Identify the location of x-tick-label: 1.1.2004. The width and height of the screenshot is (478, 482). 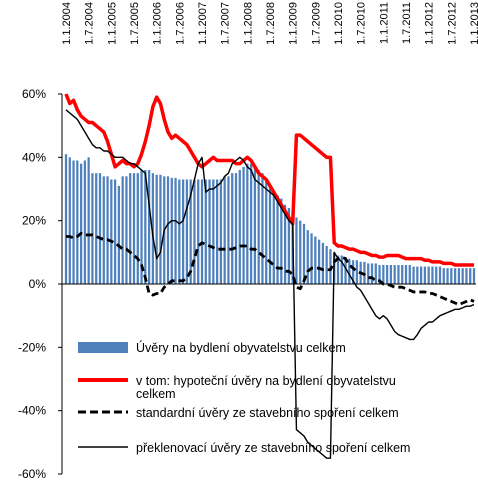
(67, 23).